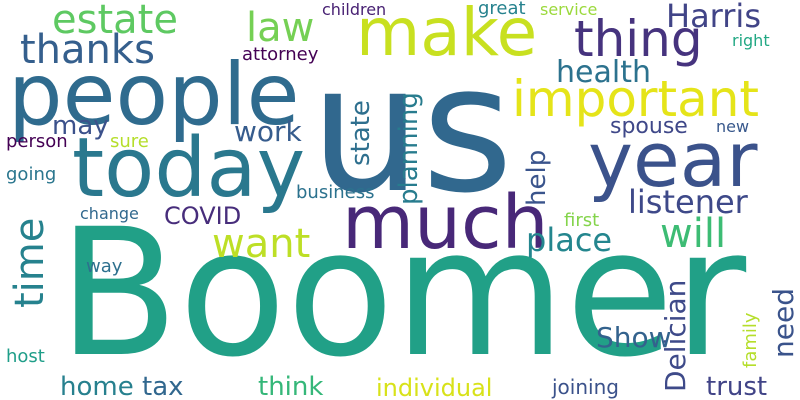  Describe the element at coordinates (634, 337) in the screenshot. I see `word-show: Show` at that location.